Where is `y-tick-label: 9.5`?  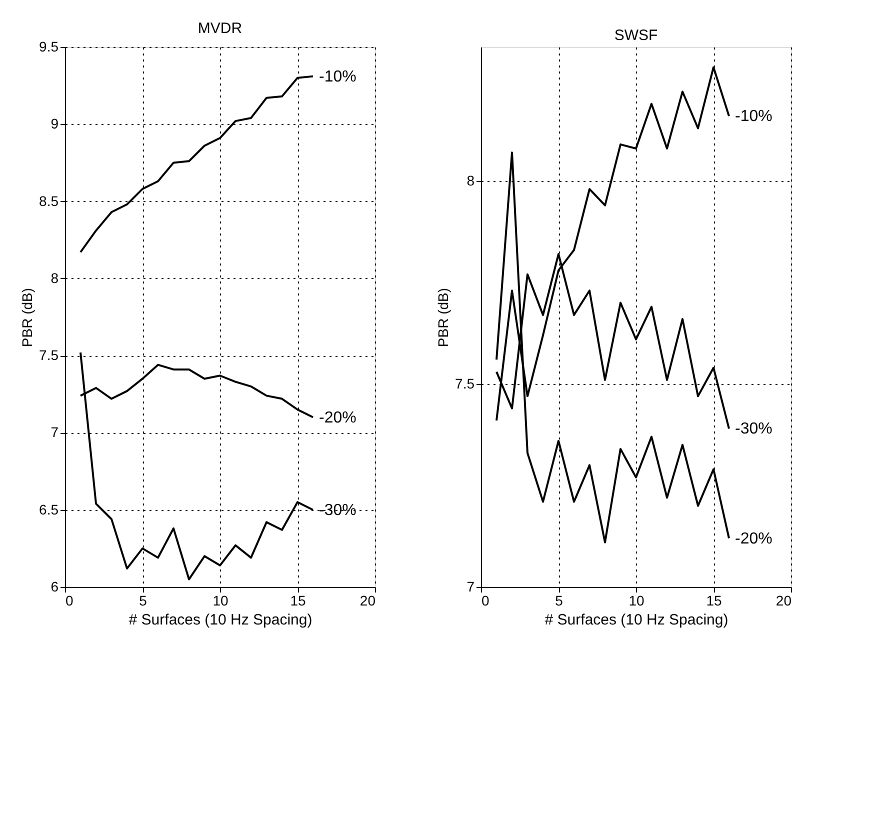 y-tick-label: 9.5 is located at coordinates (49, 46).